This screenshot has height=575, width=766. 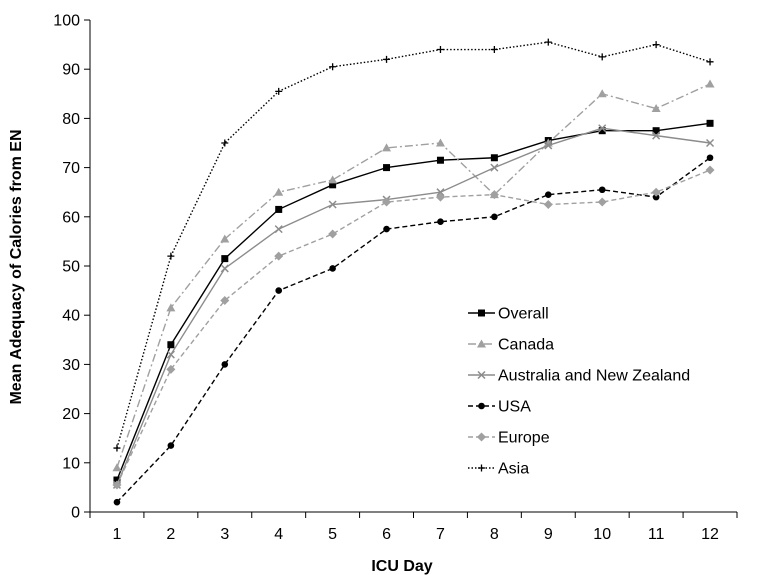 I want to click on legend-item-usa: USA, so click(x=499, y=407).